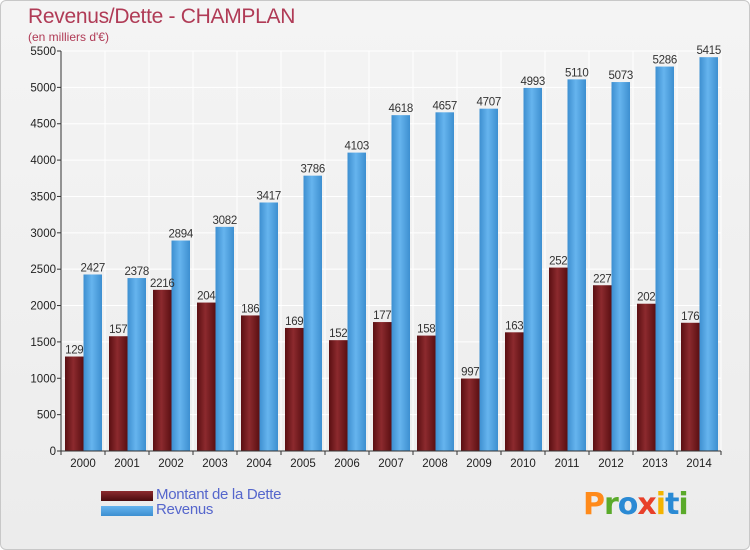 This screenshot has width=750, height=550. I want to click on data-label-revenue: 3417, so click(269, 196).